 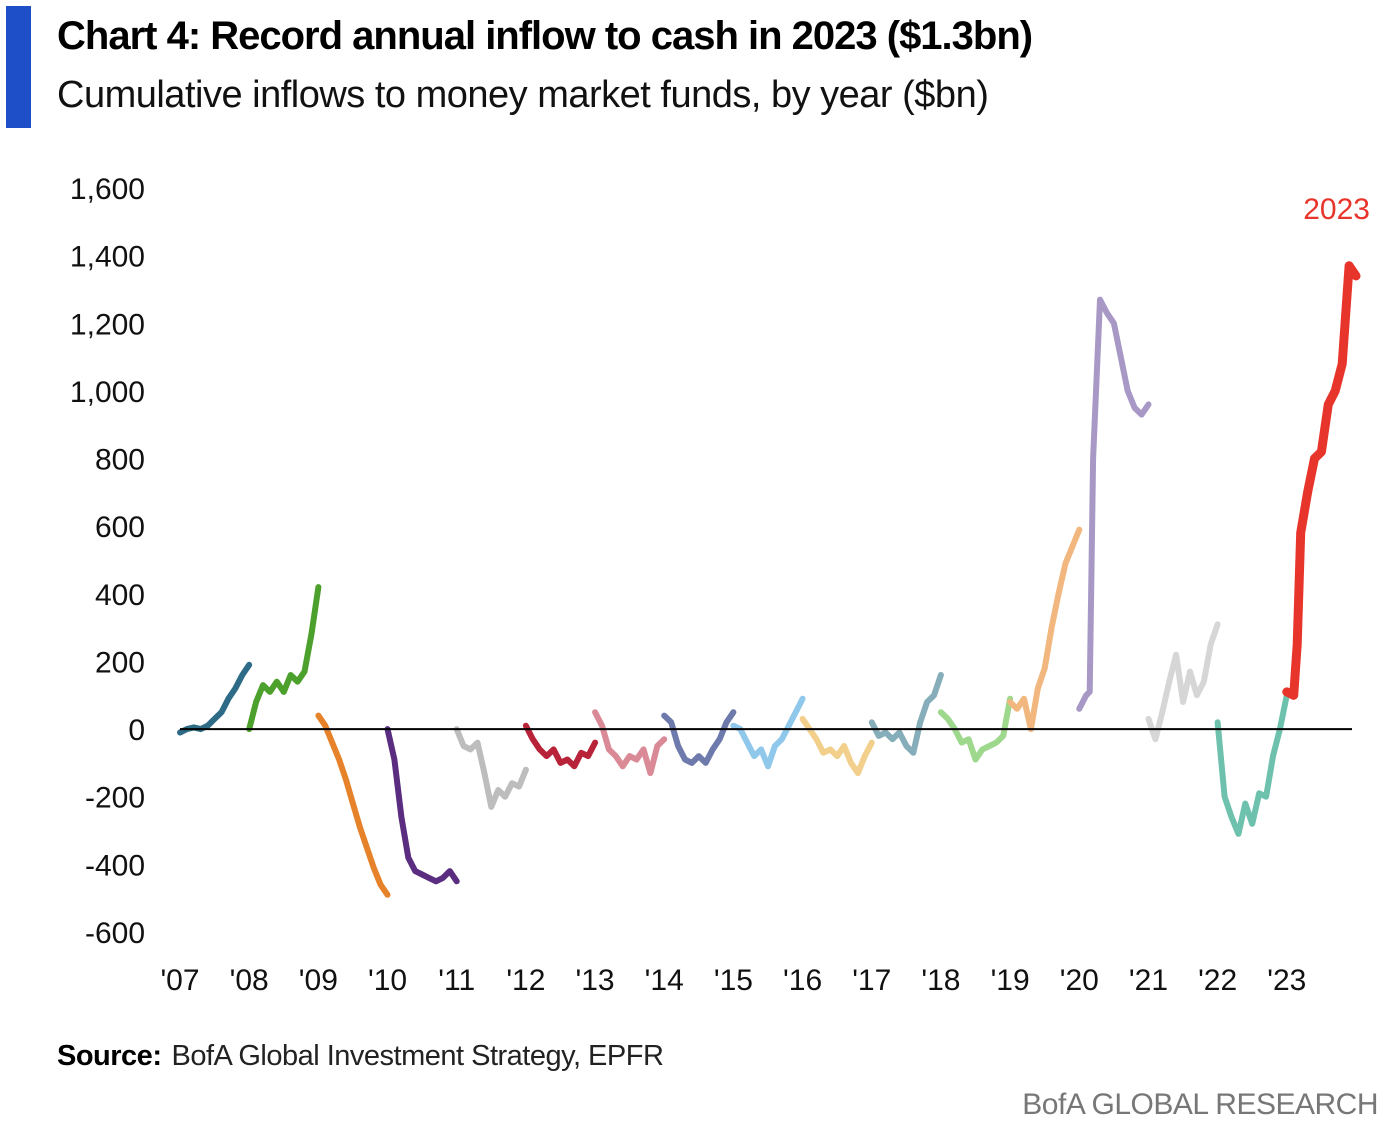 What do you see at coordinates (115, 865) in the screenshot?
I see `y-tick-label: -400` at bounding box center [115, 865].